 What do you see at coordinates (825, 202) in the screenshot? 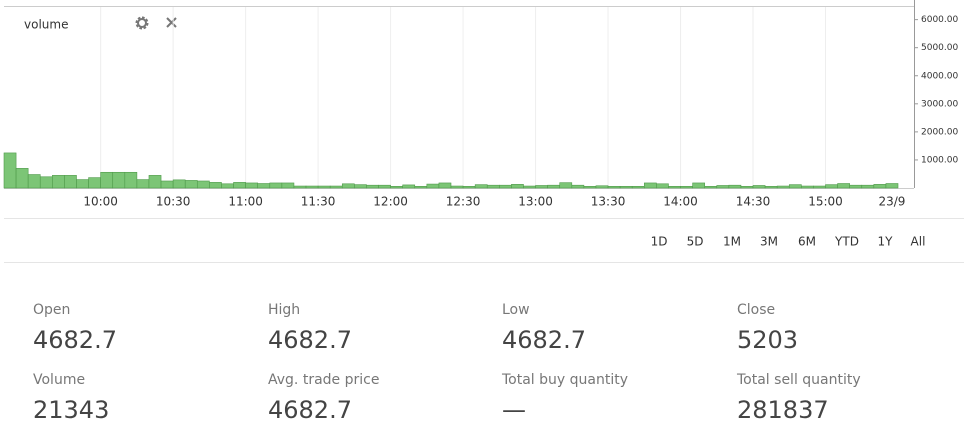
I see `x-tick-label: 15:00` at bounding box center [825, 202].